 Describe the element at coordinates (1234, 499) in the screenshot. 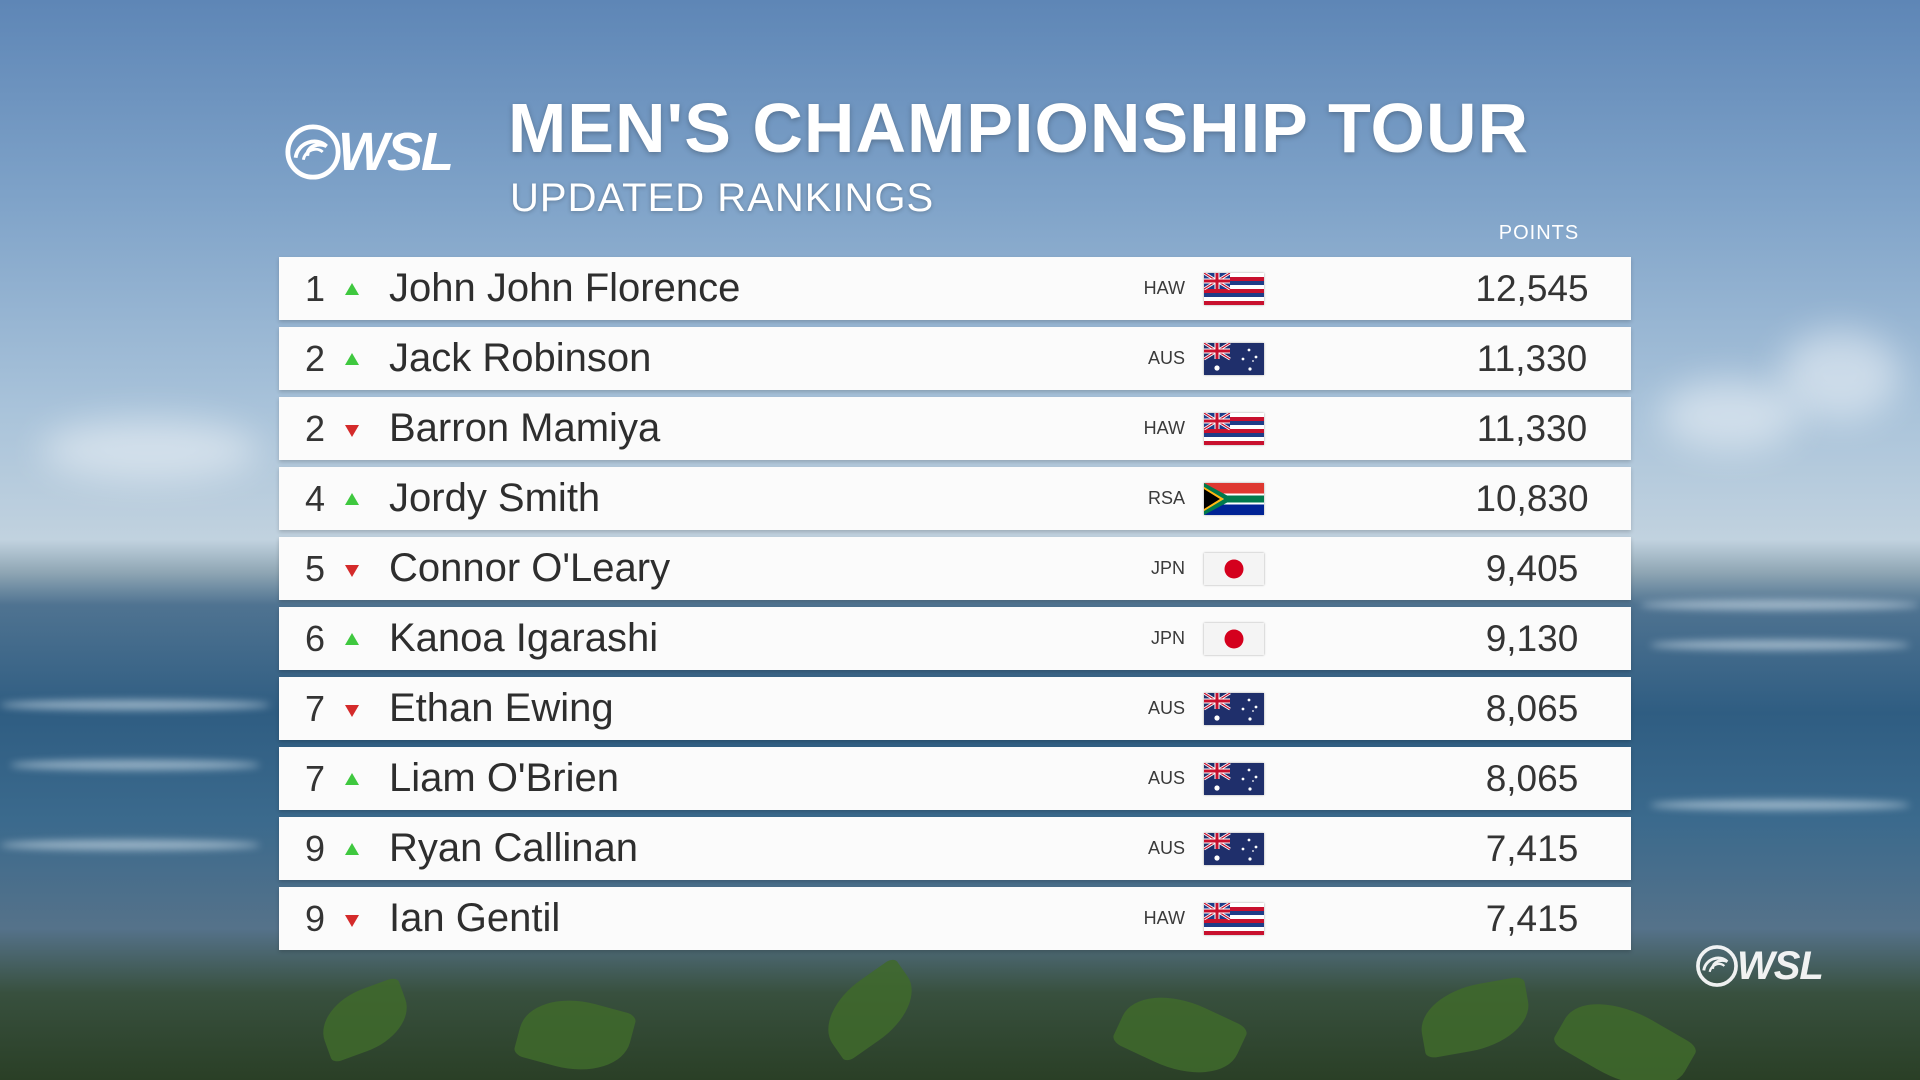

I see `south-africa-flag` at that location.